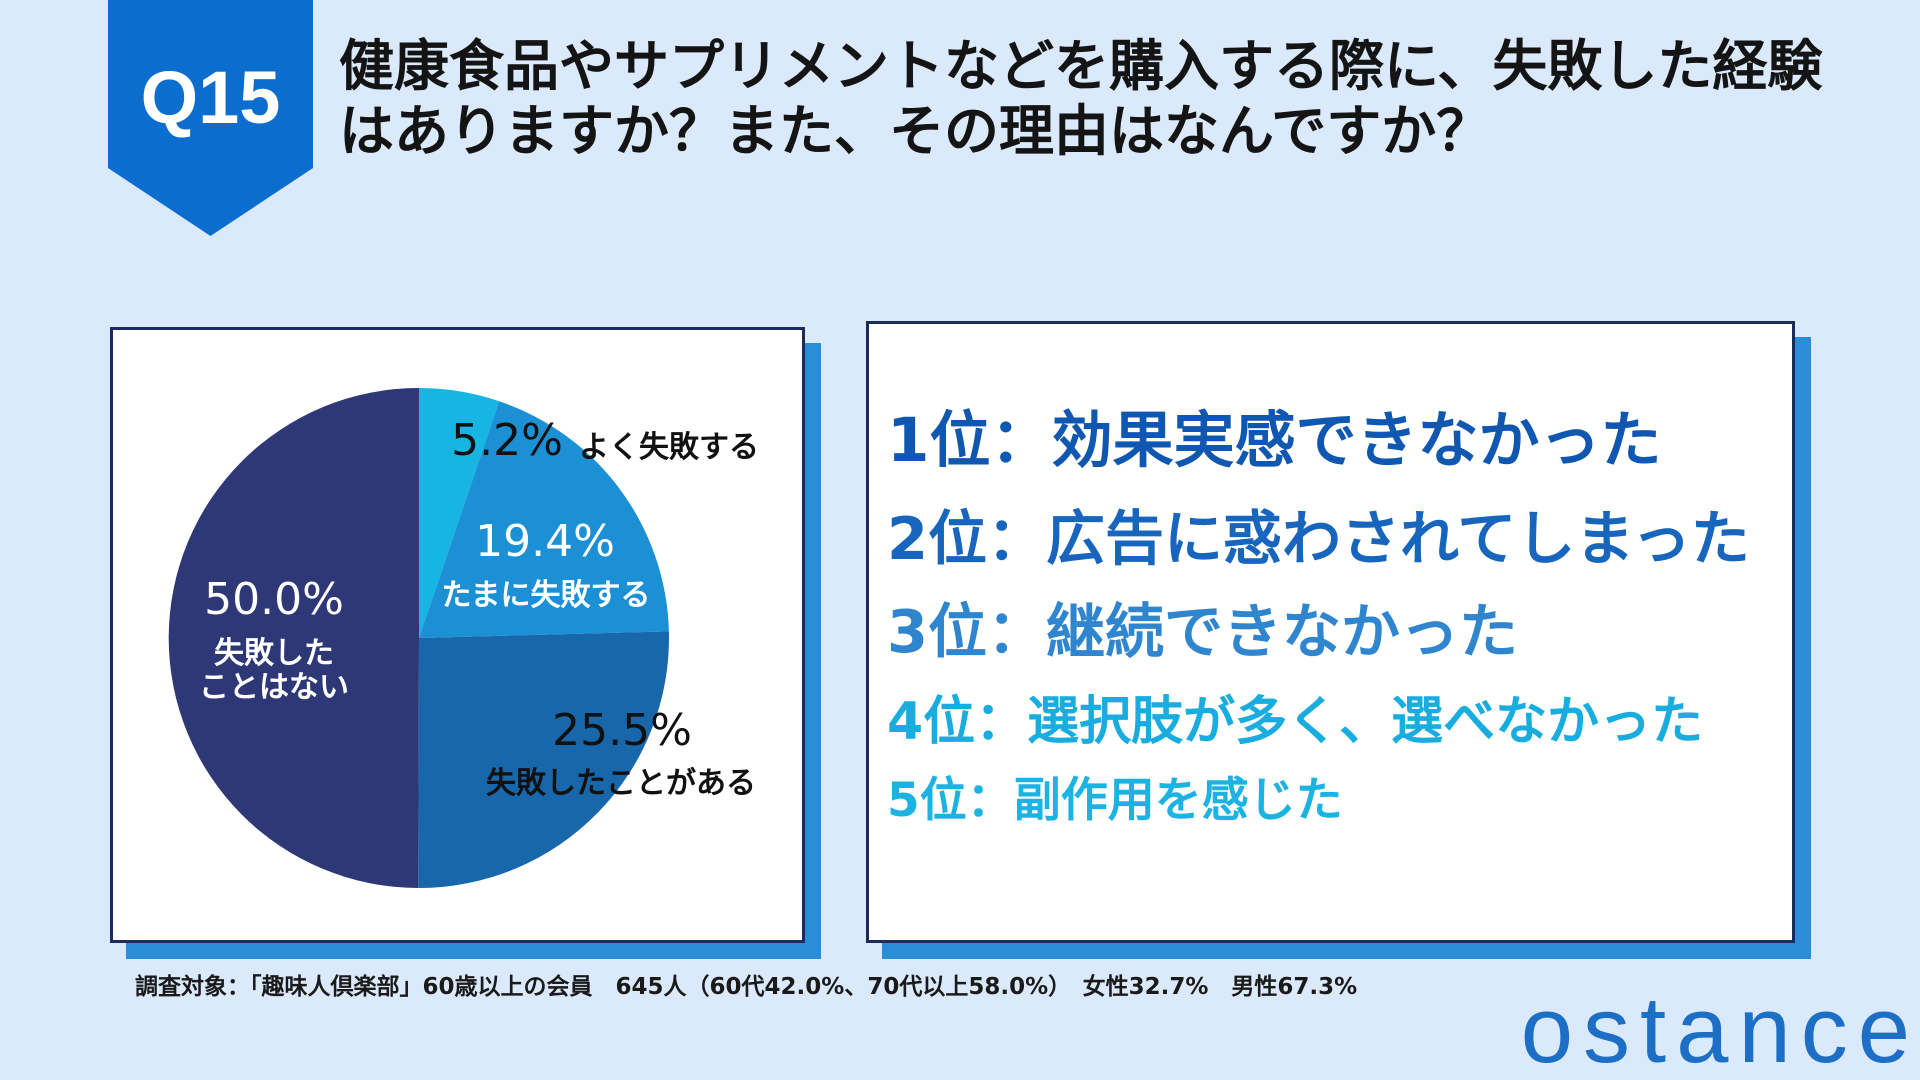  I want to click on pie-category-label-4-line-1: 失敗した, so click(274, 653).